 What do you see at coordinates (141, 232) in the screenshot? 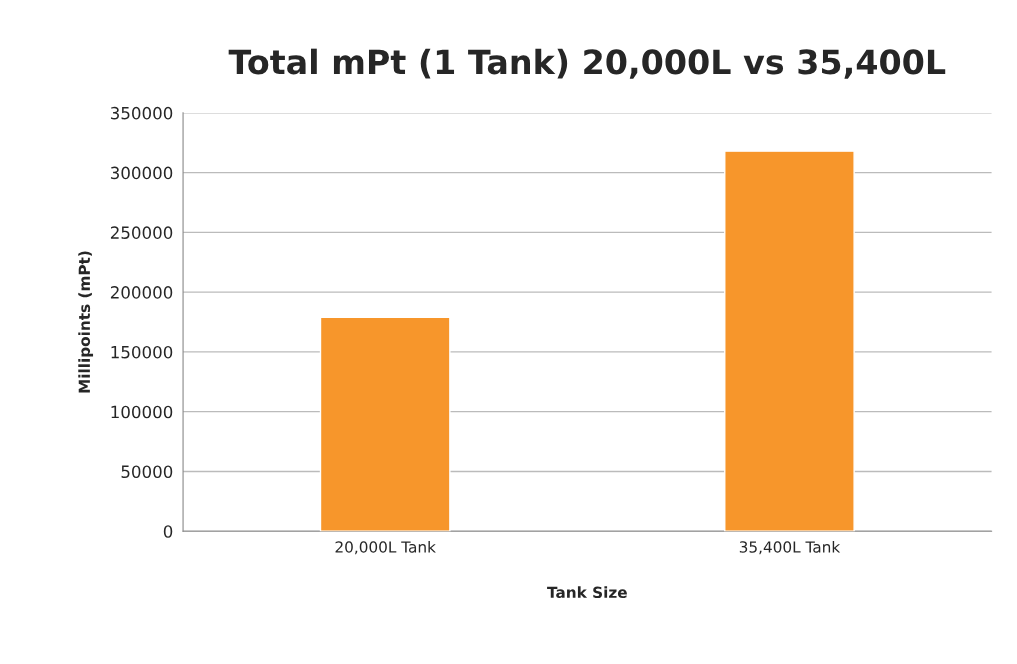
I see `y-tick-label: 250000` at bounding box center [141, 232].